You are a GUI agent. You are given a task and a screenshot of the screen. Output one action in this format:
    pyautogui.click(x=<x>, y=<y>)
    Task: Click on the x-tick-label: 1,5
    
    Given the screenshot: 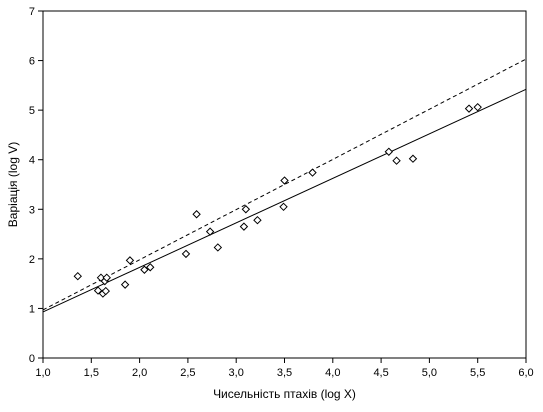 What is the action you would take?
    pyautogui.click(x=91, y=373)
    